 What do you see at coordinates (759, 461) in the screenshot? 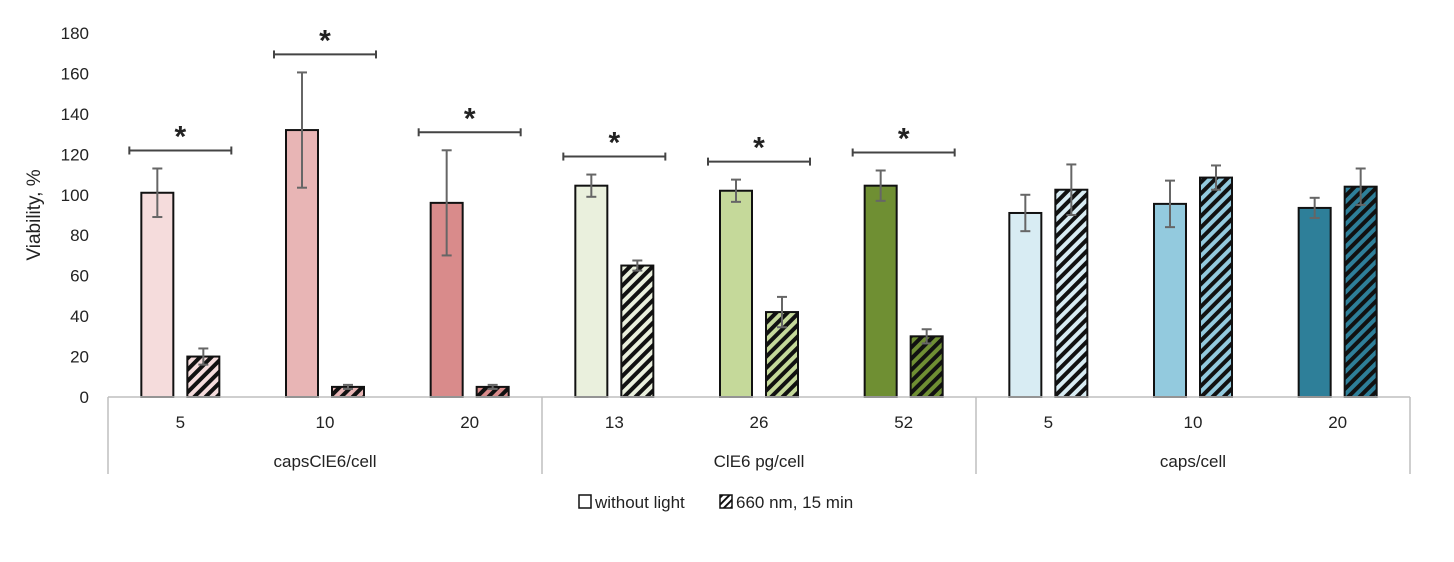
I see `group-label: ClE6 pg/cell` at bounding box center [759, 461].